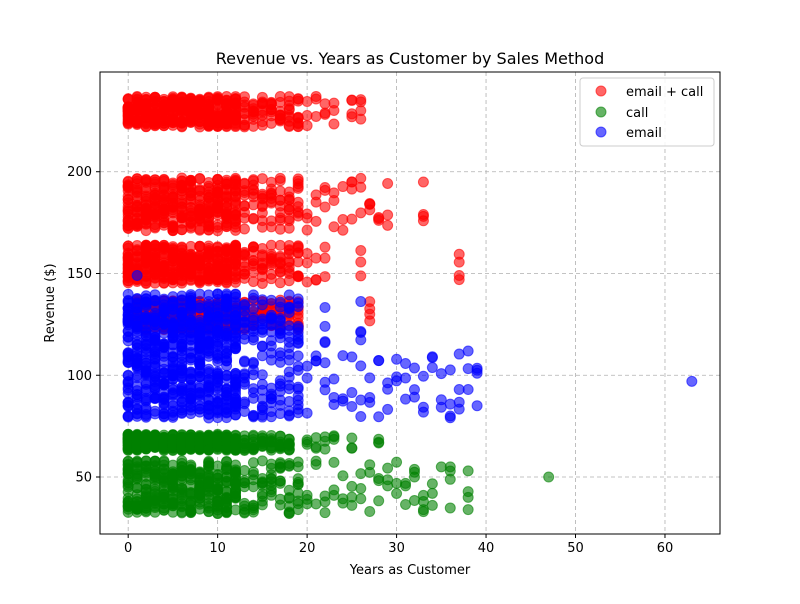 The image size is (800, 604). Describe the element at coordinates (79, 376) in the screenshot. I see `y-tick-label: 100` at that location.